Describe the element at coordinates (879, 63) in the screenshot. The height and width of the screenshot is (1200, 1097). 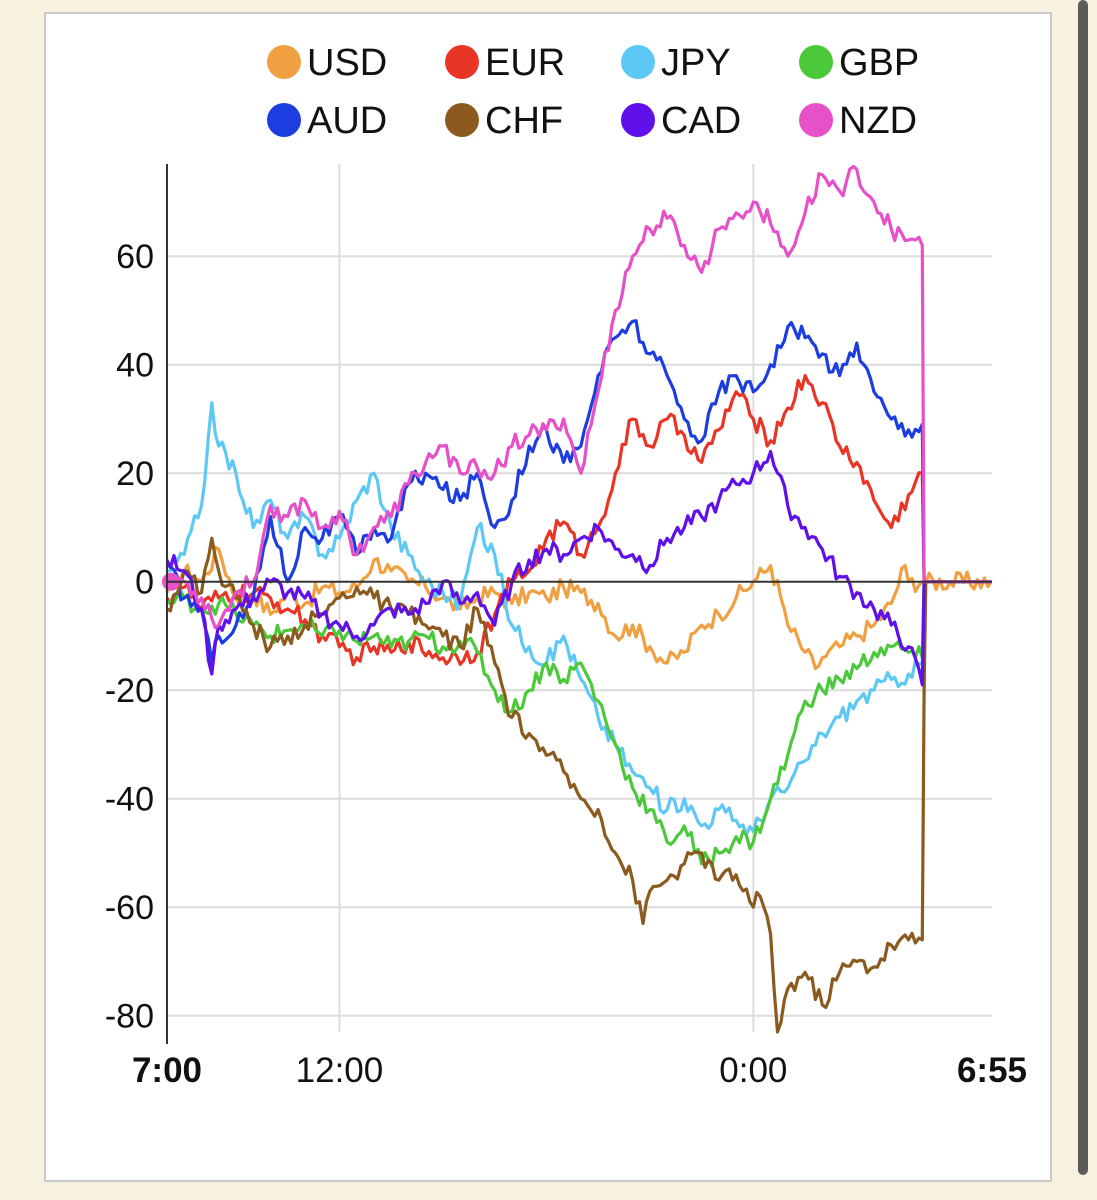
I see `legend-label-gbp: GBP` at that location.